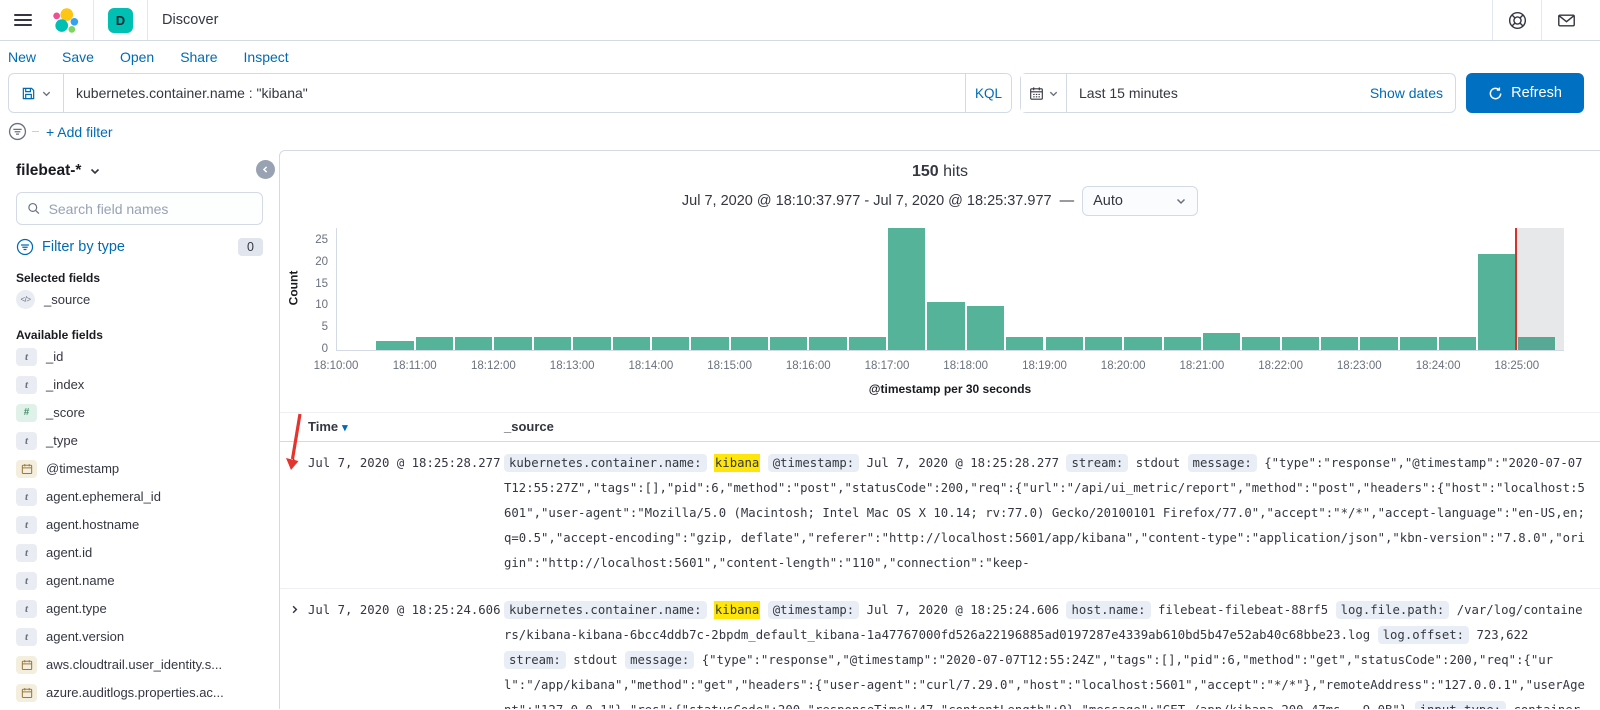 The image size is (1600, 710). What do you see at coordinates (150, 208) in the screenshot?
I see `search-field-names-input` at bounding box center [150, 208].